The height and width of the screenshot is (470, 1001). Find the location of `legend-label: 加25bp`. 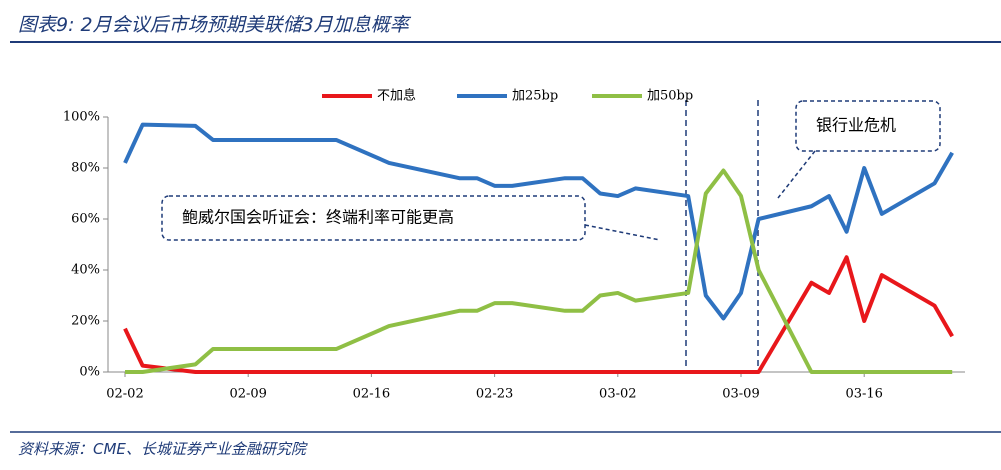

legend-label: 加25bp is located at coordinates (535, 96).